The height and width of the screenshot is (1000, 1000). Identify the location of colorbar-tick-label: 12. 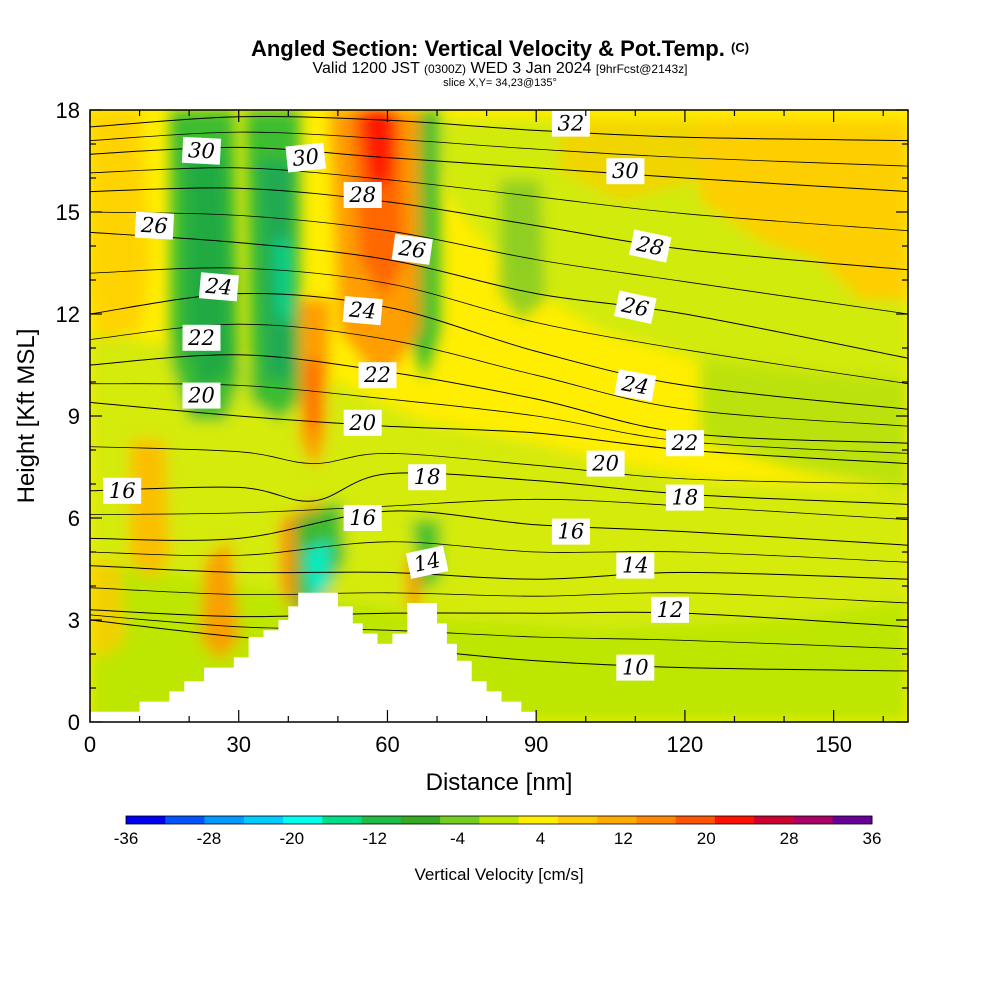
(623, 838).